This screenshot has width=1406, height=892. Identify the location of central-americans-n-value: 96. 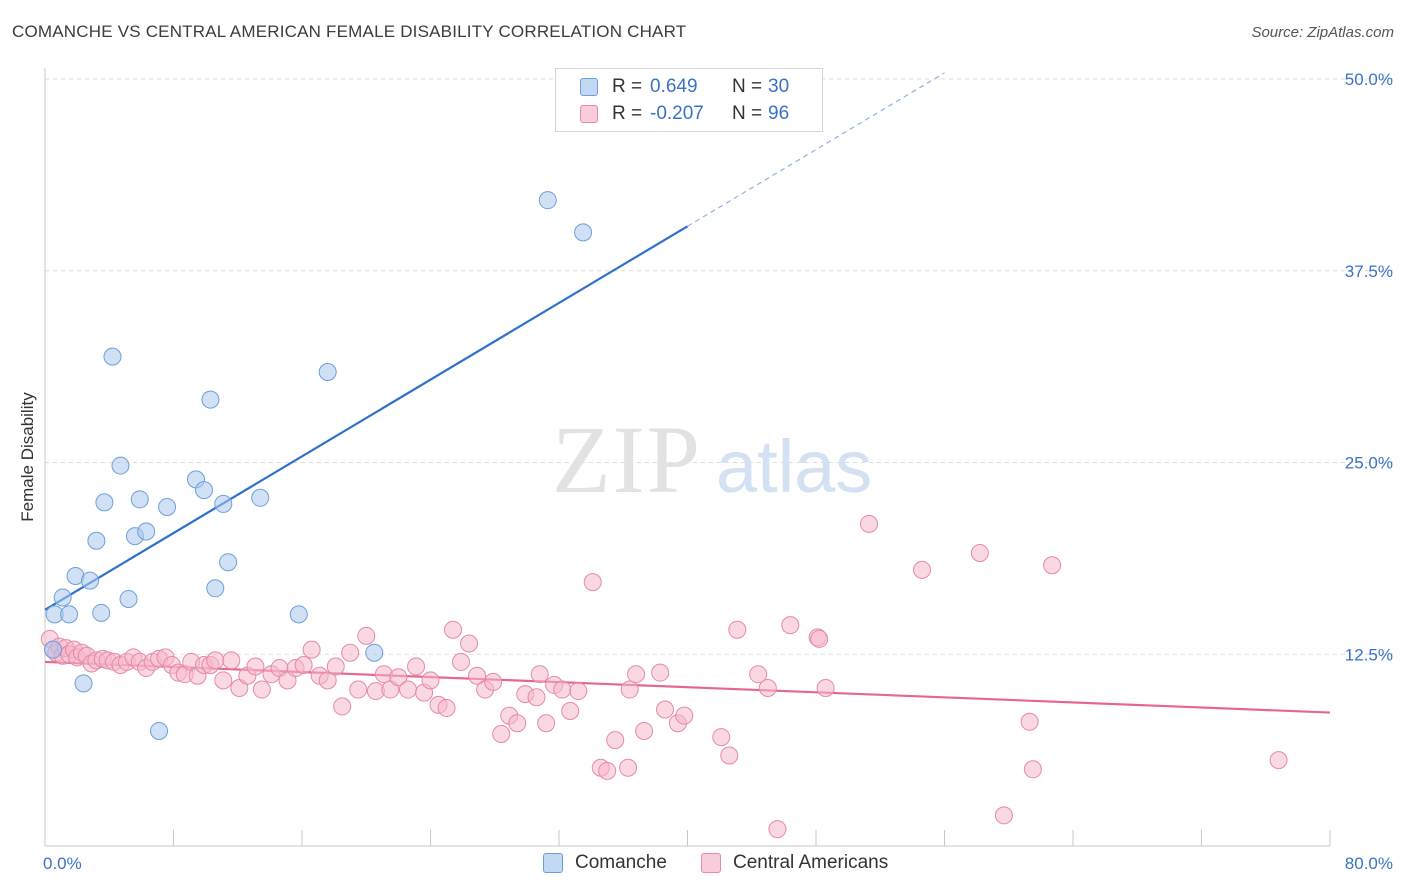
(779, 113).